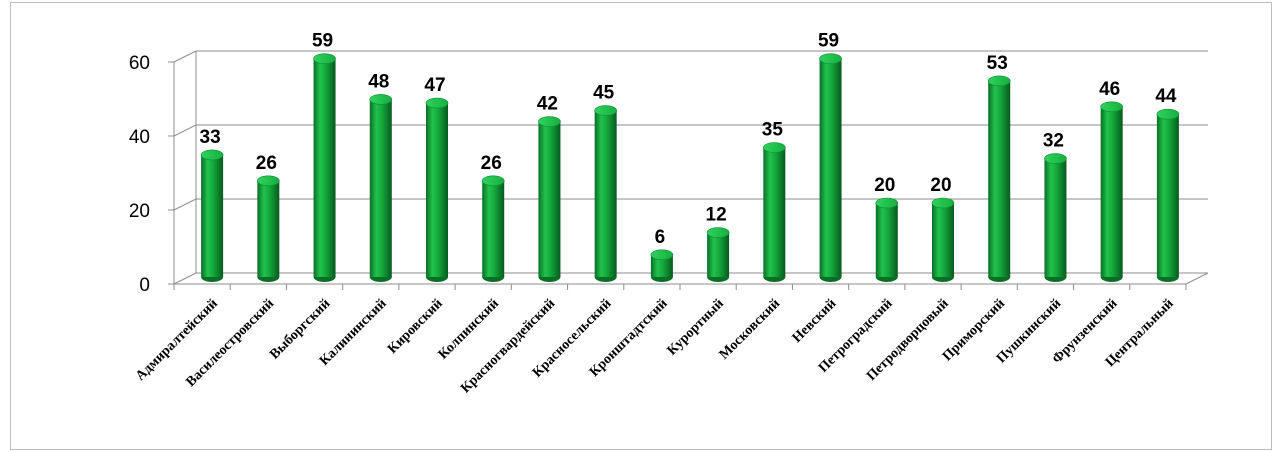 The image size is (1280, 452). I want to click on data-label: 6, so click(660, 237).